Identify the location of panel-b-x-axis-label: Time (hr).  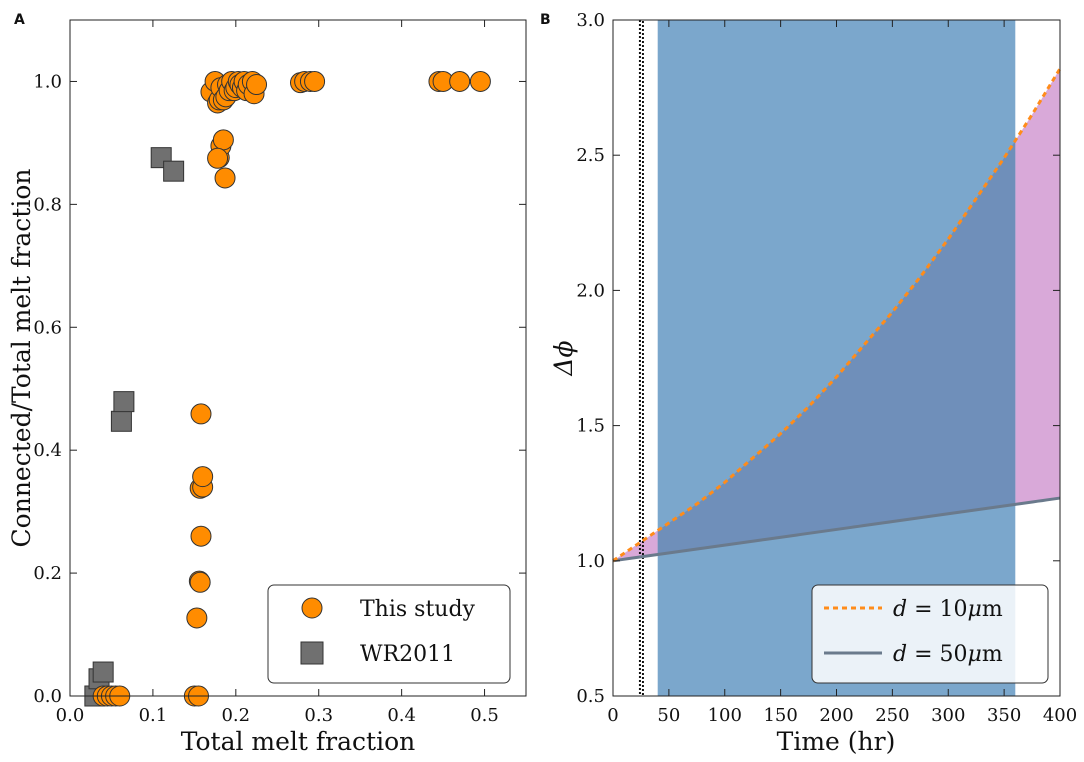
(836, 741).